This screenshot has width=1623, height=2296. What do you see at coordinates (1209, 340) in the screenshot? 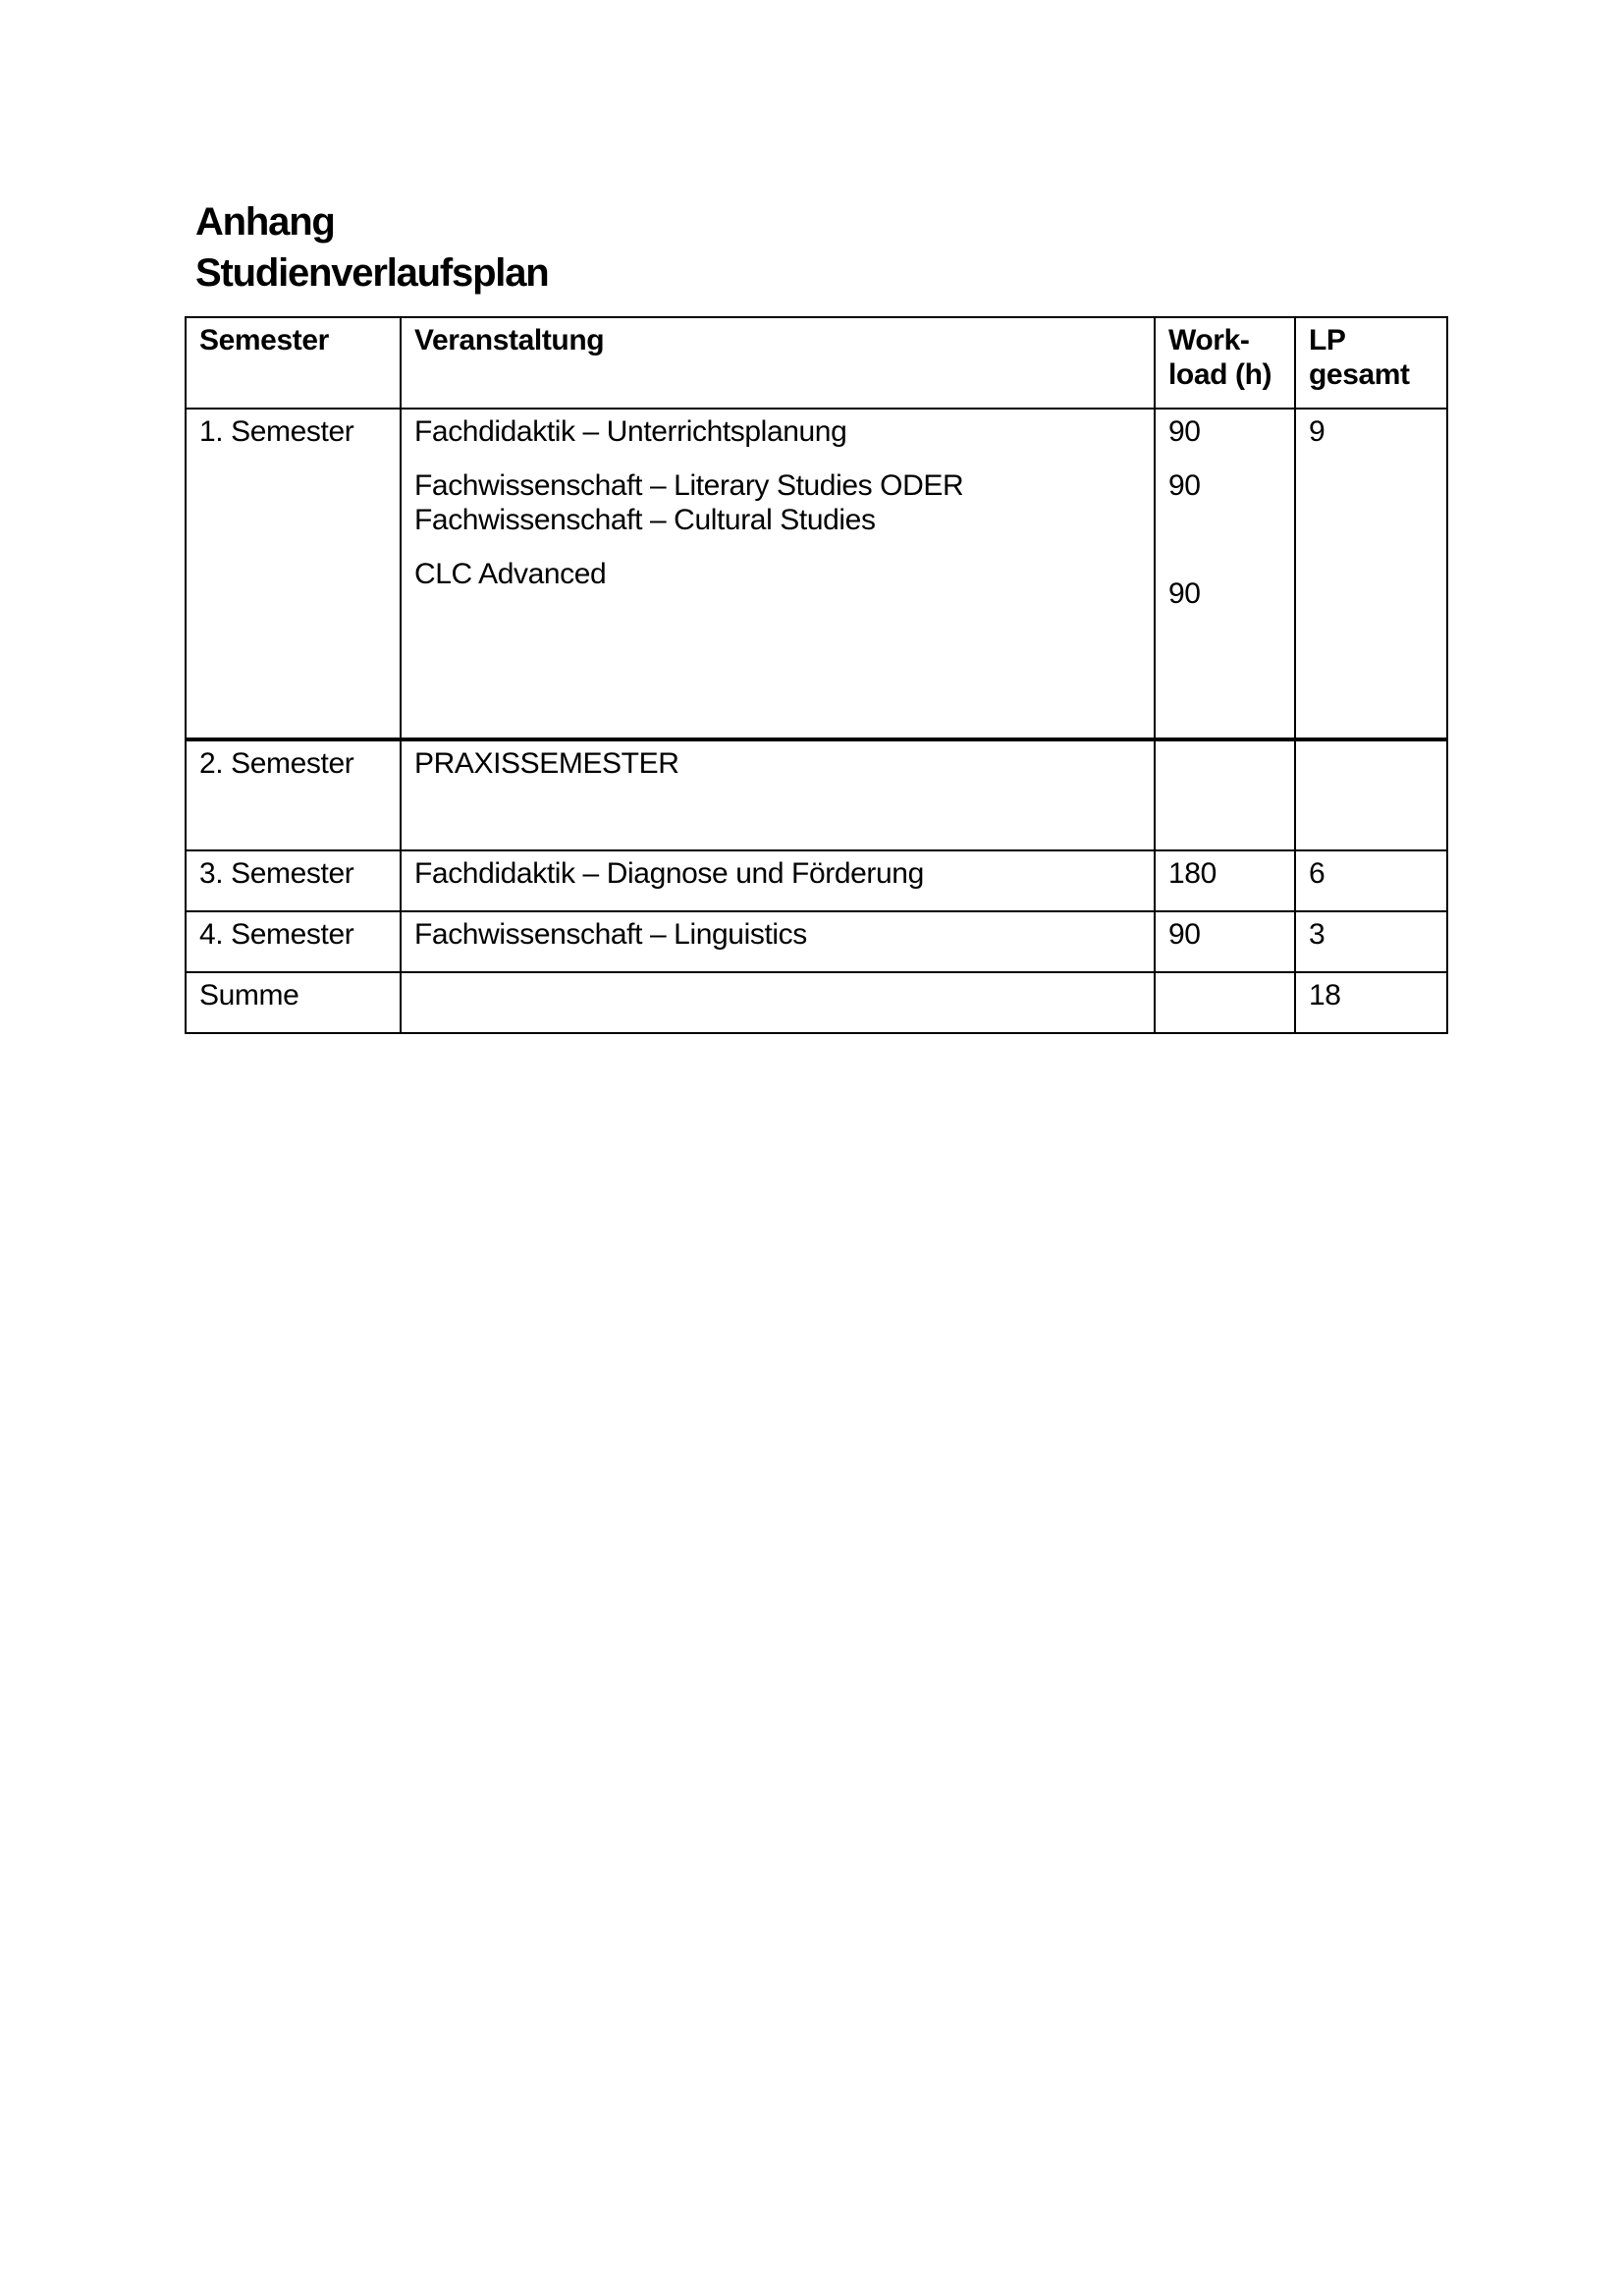
I see `col-header-workload-line1: Work-` at bounding box center [1209, 340].